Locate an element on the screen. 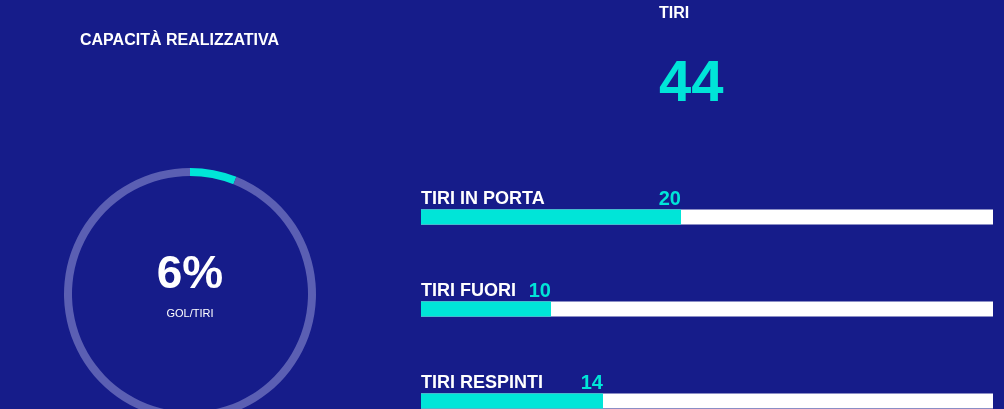 The image size is (1004, 409). data-label: 14 is located at coordinates (592, 382).